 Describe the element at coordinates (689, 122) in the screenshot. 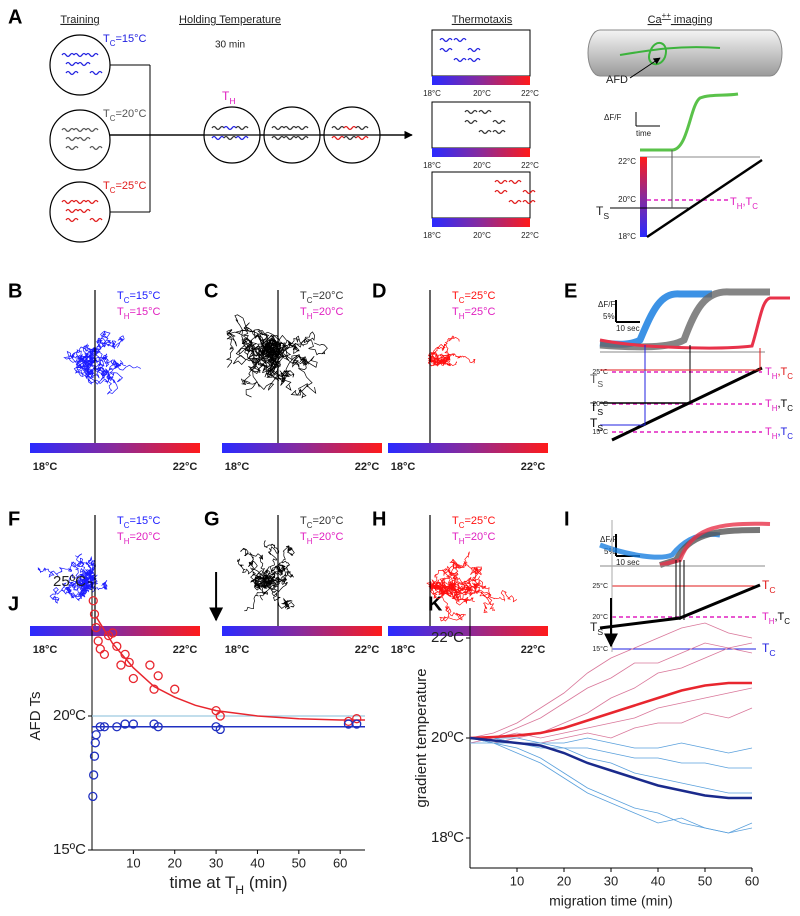

I see `calcium-trace` at that location.